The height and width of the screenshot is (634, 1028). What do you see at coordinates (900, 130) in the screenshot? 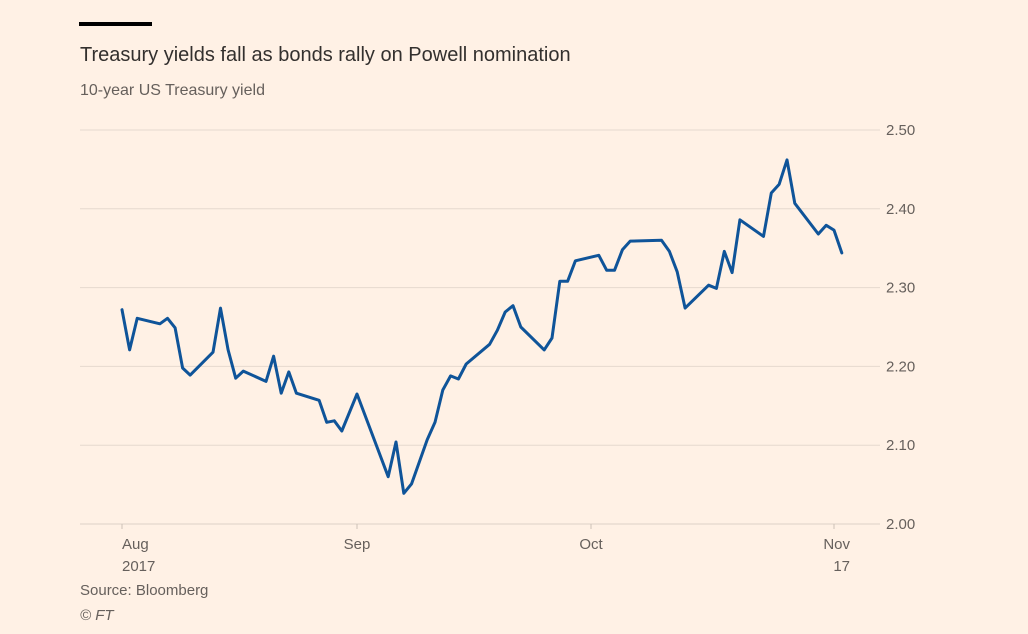
I see `y-tick-label: 2.50` at bounding box center [900, 130].